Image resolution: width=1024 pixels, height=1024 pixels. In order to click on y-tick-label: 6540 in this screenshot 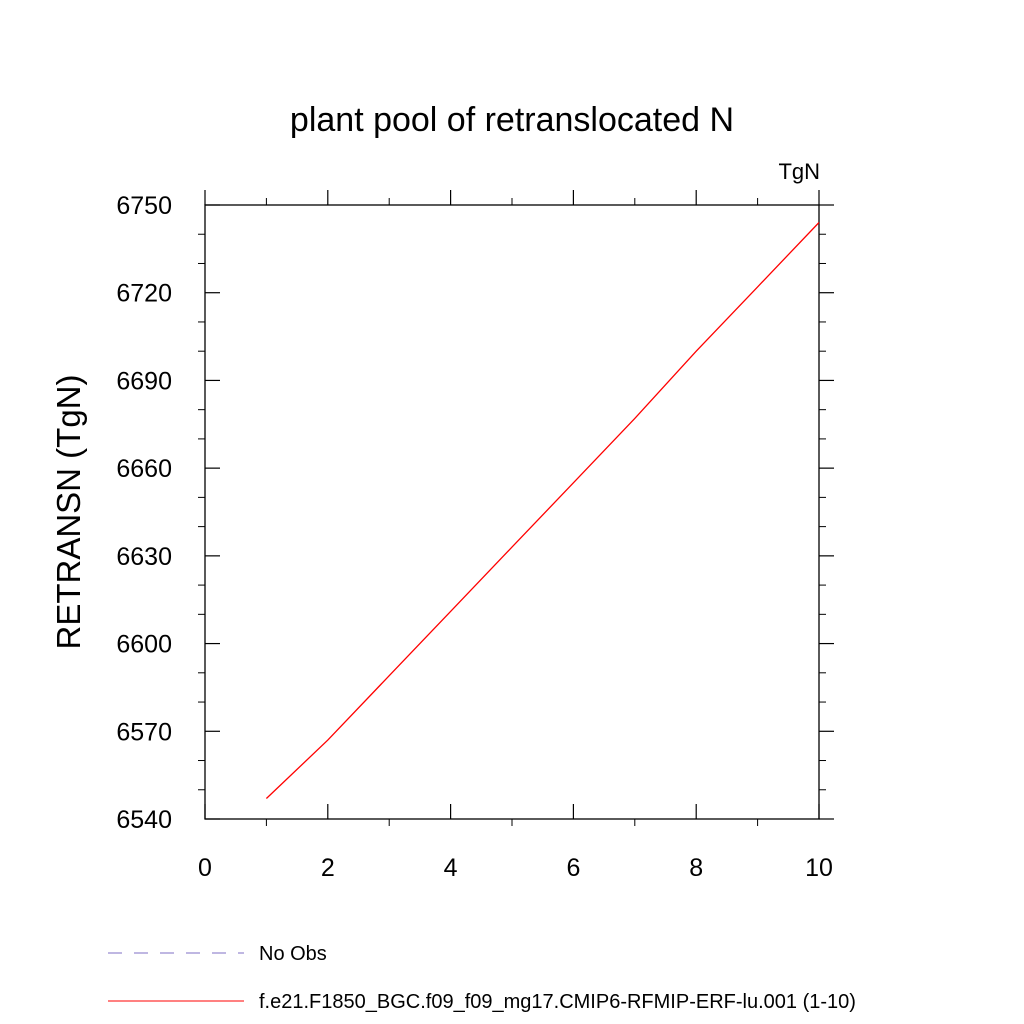, I will do `click(144, 820)`.